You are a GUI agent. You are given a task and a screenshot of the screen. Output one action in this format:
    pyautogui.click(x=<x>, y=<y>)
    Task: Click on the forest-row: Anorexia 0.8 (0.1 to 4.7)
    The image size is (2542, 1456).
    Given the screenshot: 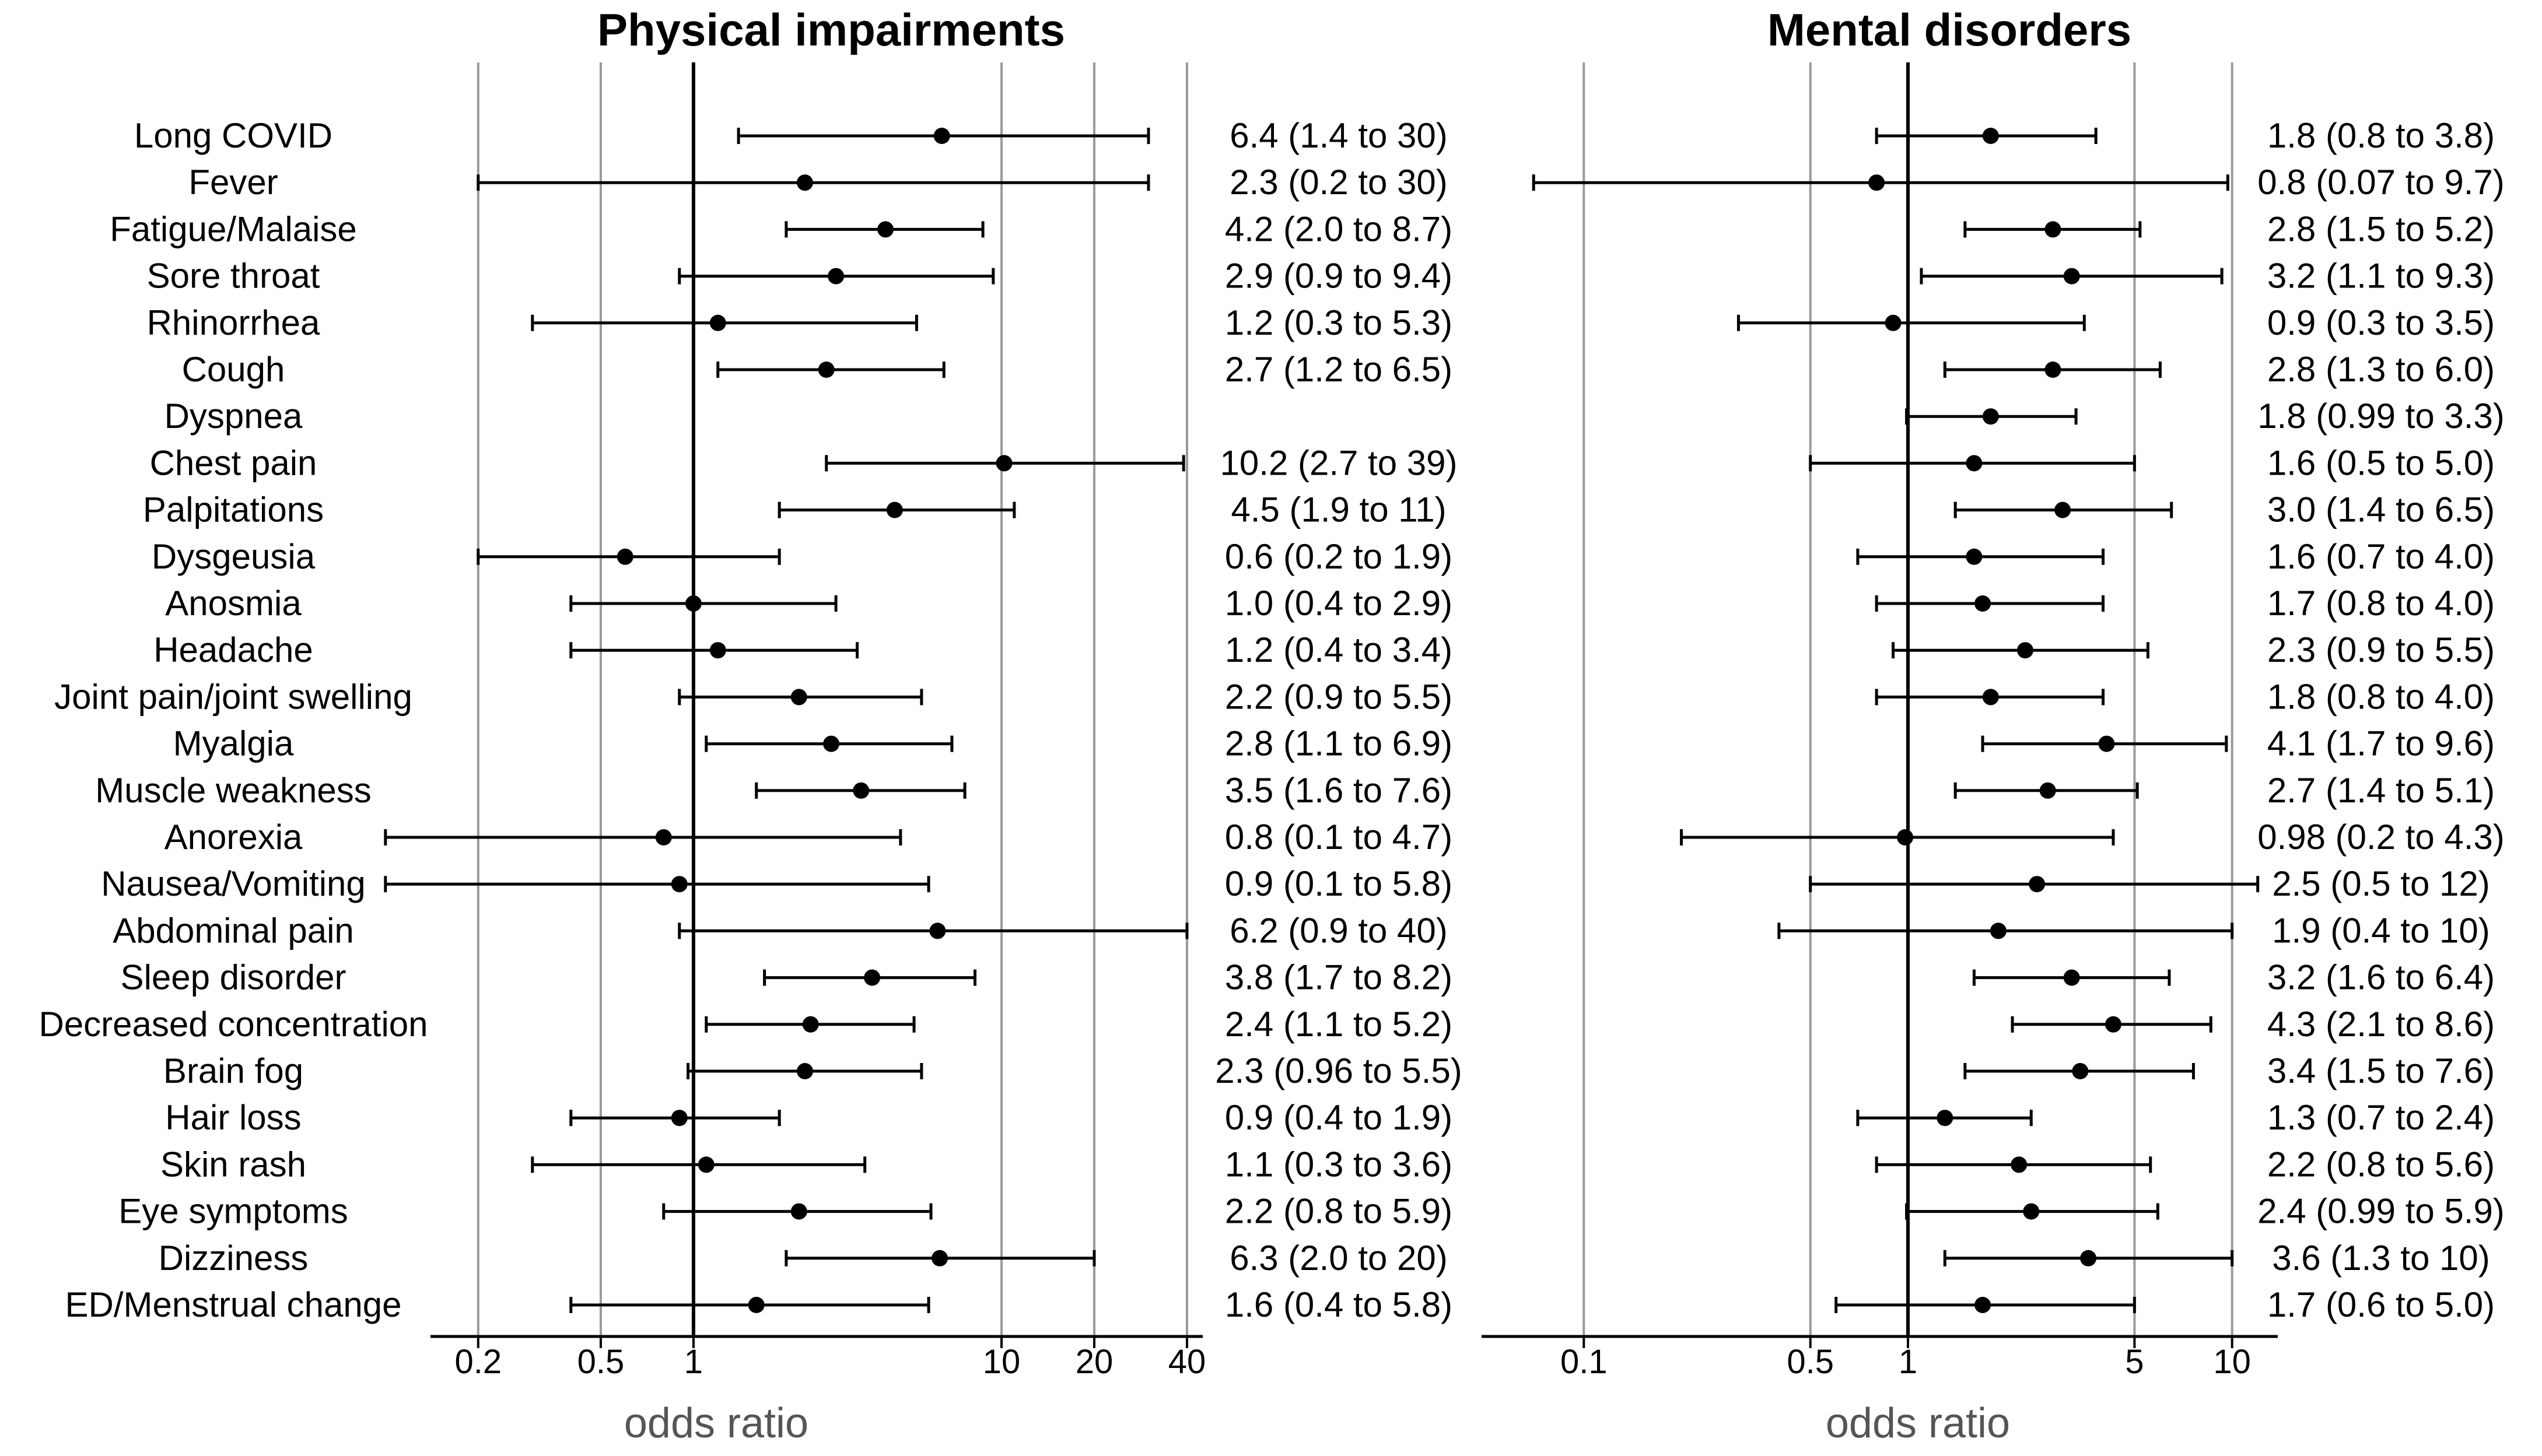 What is the action you would take?
    pyautogui.click(x=808, y=837)
    